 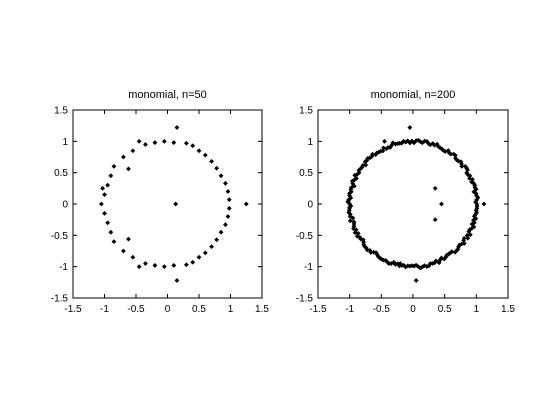 What do you see at coordinates (382, 309) in the screenshot?
I see `x-tick-label: -0.5` at bounding box center [382, 309].